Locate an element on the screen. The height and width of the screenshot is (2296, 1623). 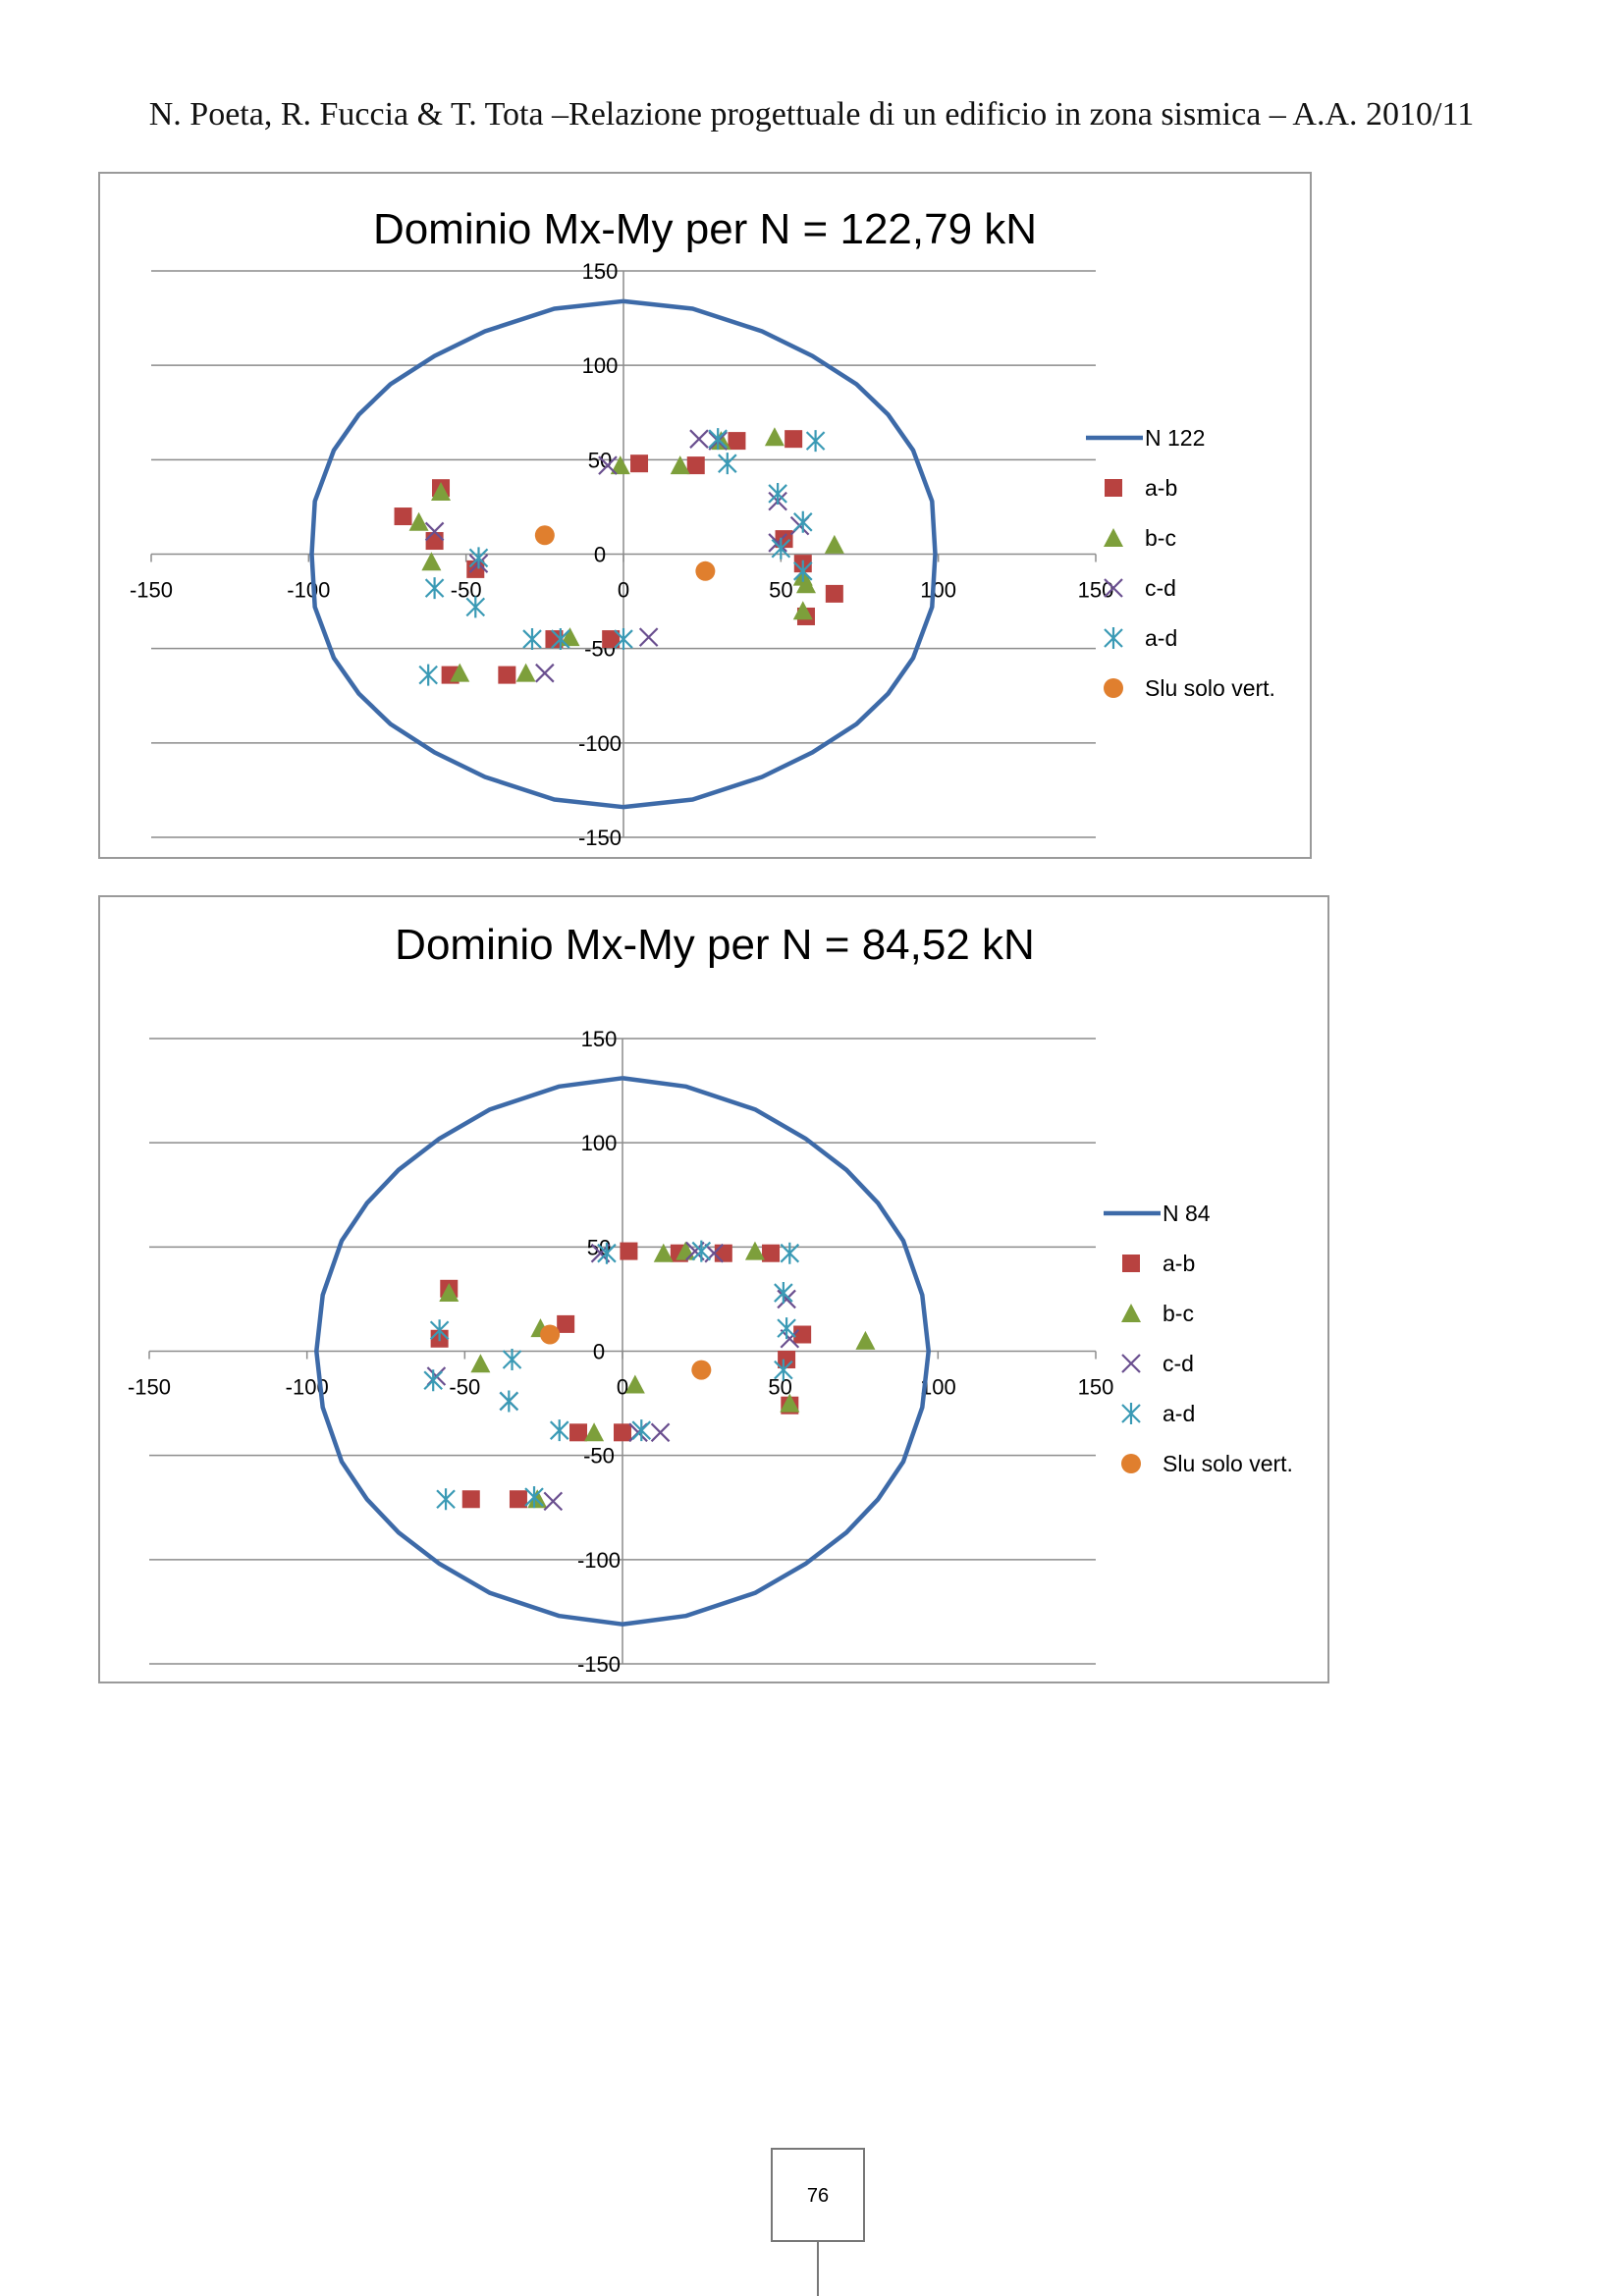
legend-label: N 122 is located at coordinates (1175, 438).